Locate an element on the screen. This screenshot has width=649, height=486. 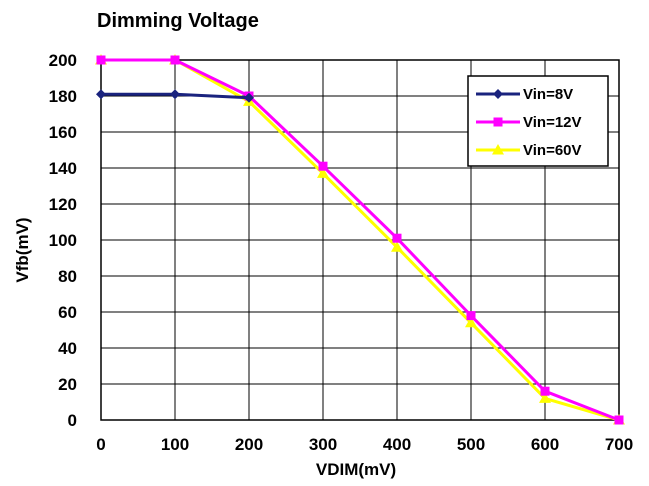
x-tick-label: 700 is located at coordinates (619, 444).